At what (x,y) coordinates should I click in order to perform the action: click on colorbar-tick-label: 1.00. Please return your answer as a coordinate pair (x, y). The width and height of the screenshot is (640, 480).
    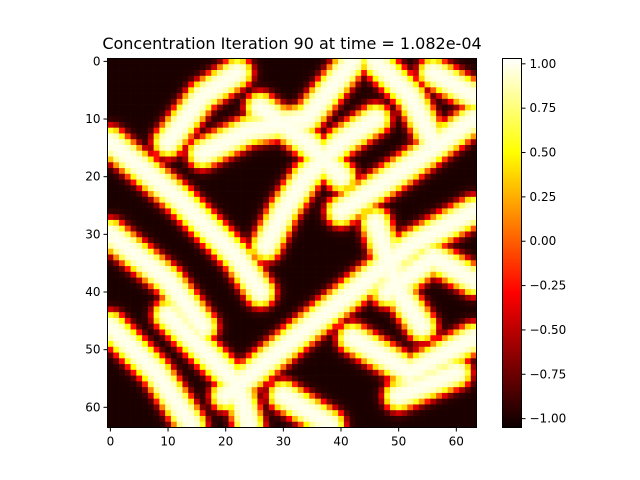
    Looking at the image, I should click on (543, 64).